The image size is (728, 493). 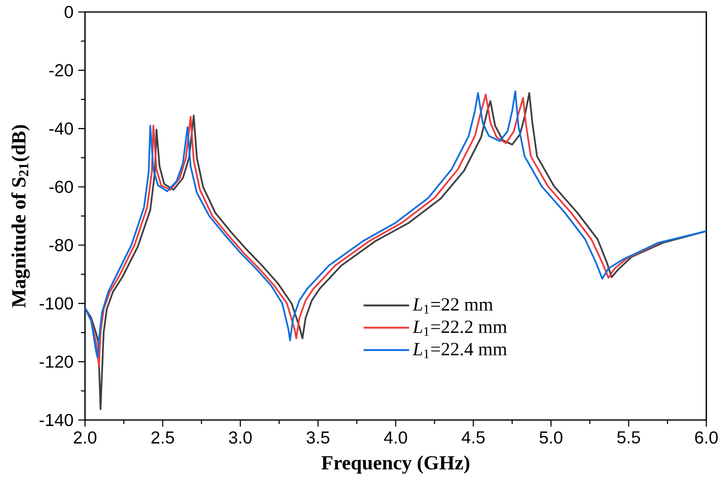 I want to click on x-tick-label: 6.0, so click(x=706, y=437).